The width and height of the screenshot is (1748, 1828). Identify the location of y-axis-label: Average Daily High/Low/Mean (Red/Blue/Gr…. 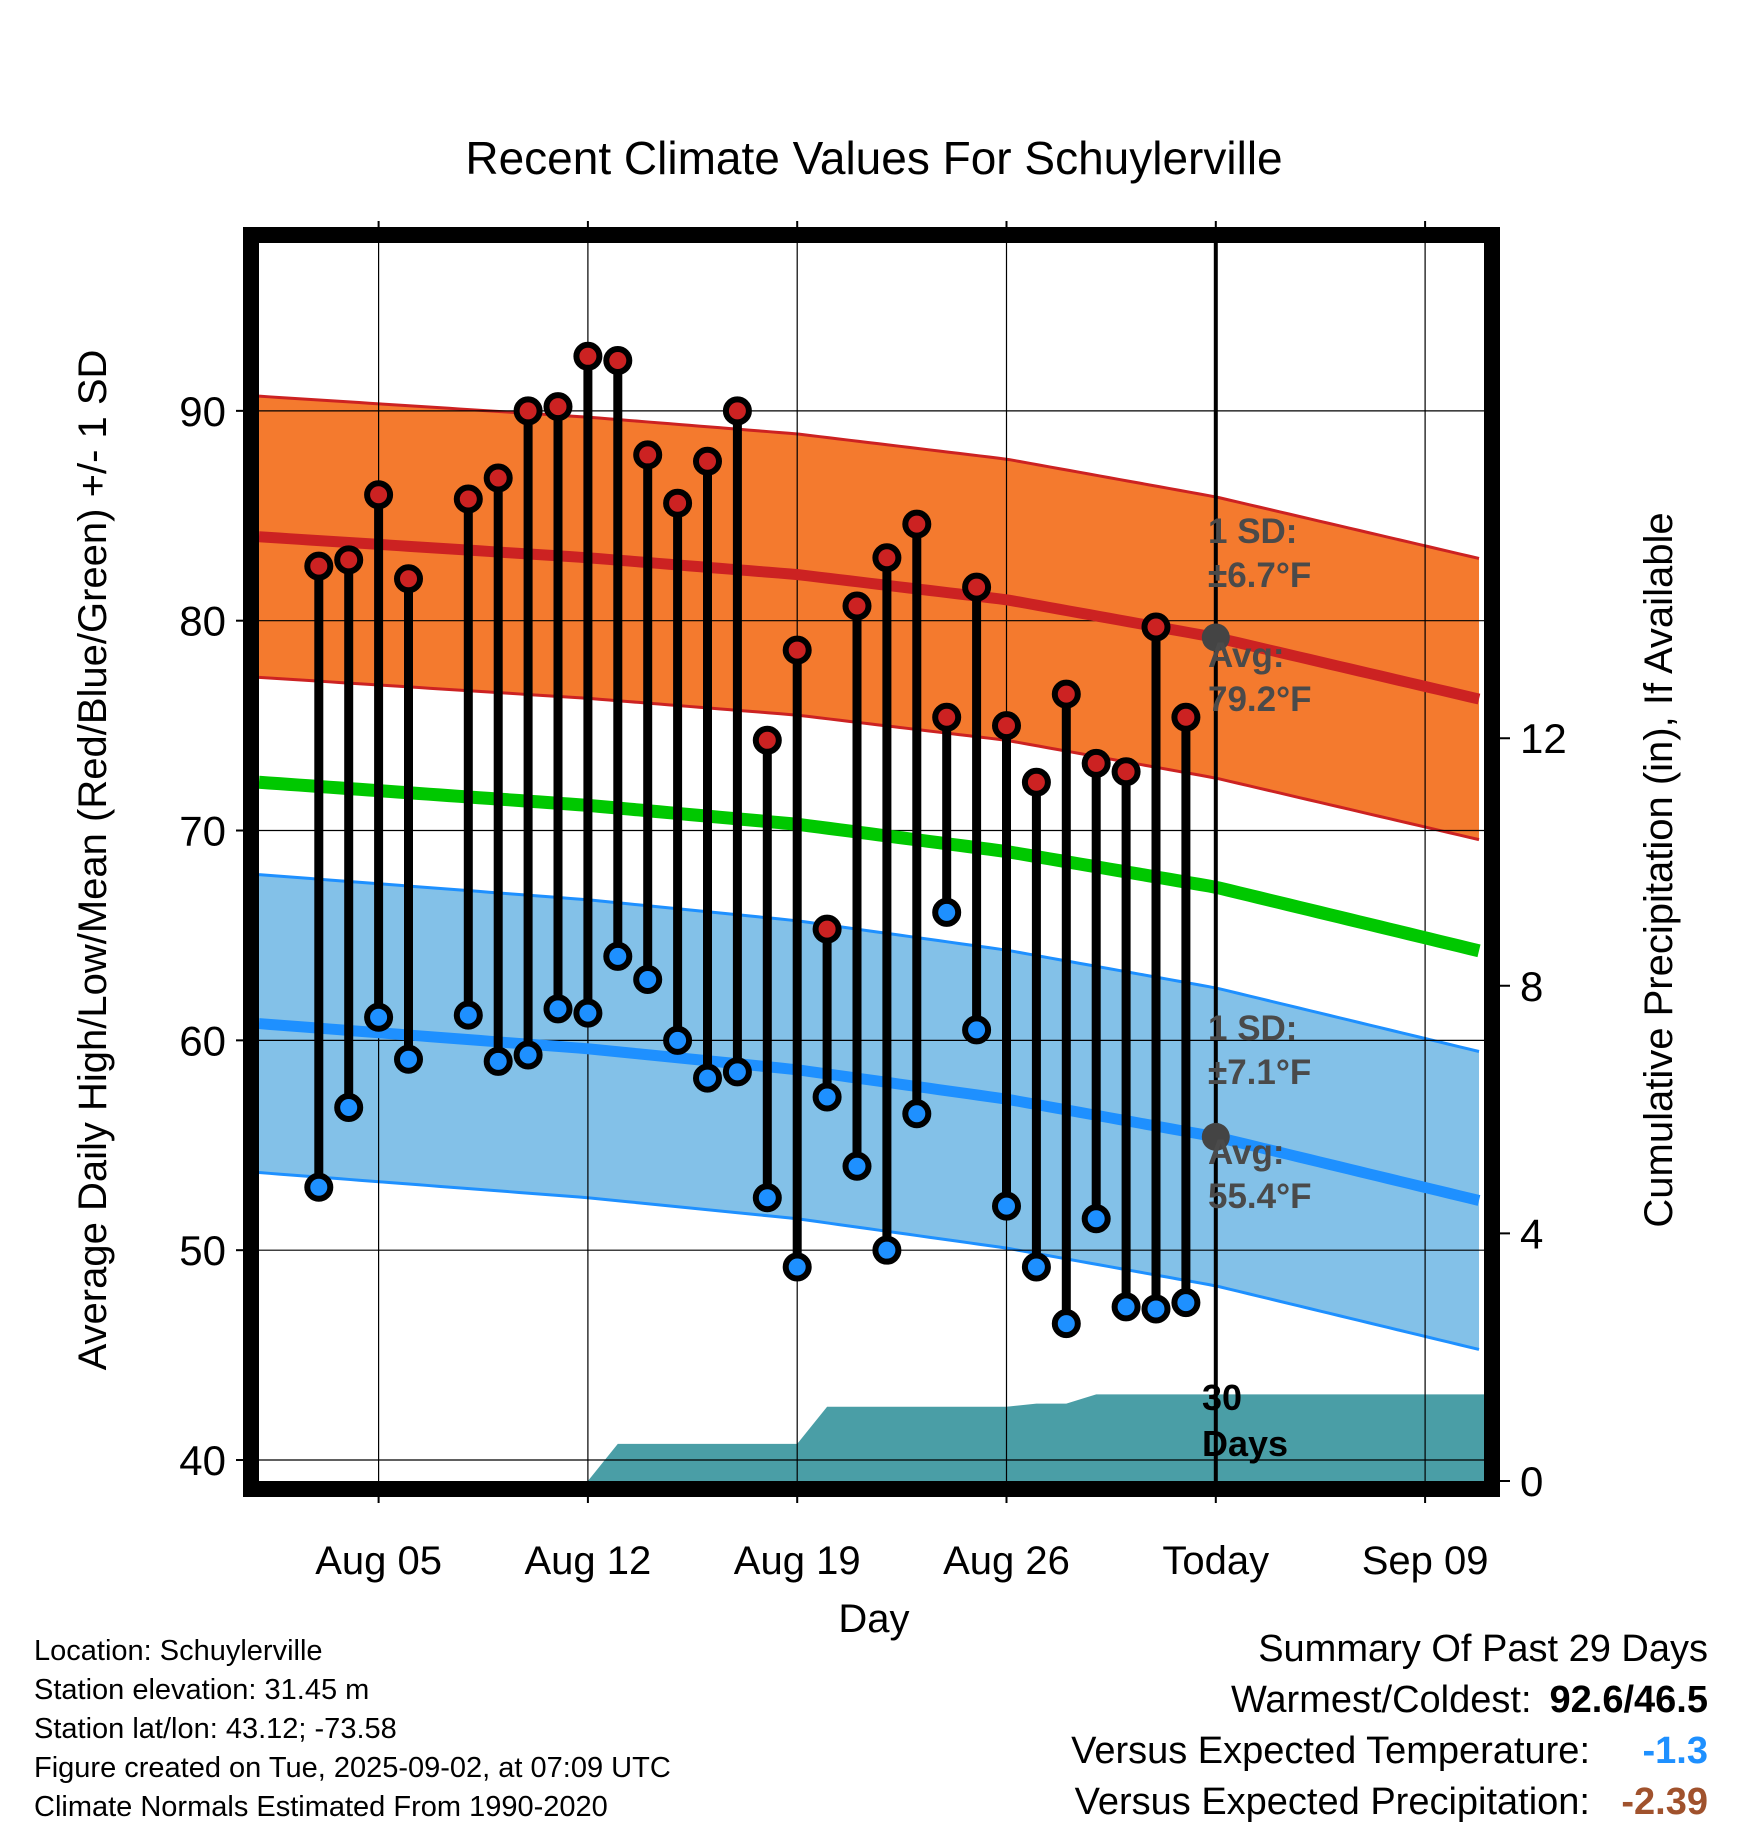
(93, 860).